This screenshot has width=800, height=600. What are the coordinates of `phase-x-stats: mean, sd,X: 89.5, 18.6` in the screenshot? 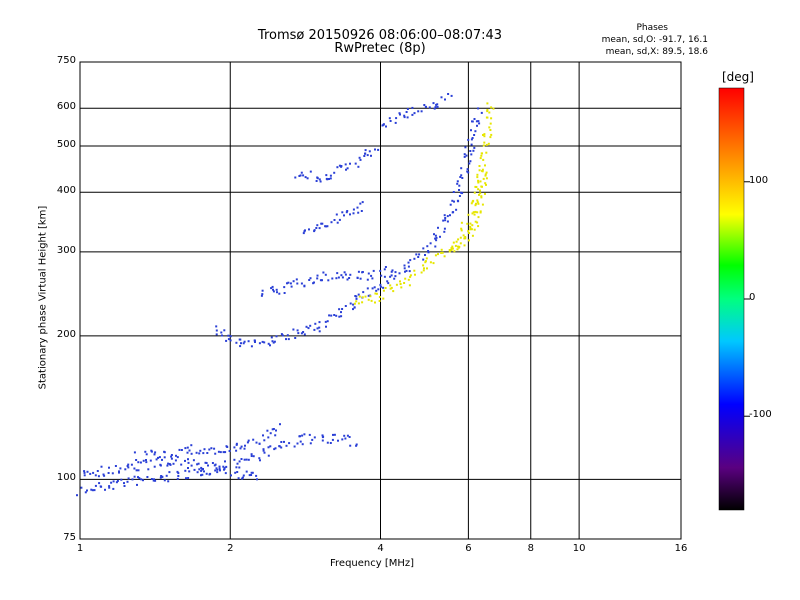 It's located at (656, 52).